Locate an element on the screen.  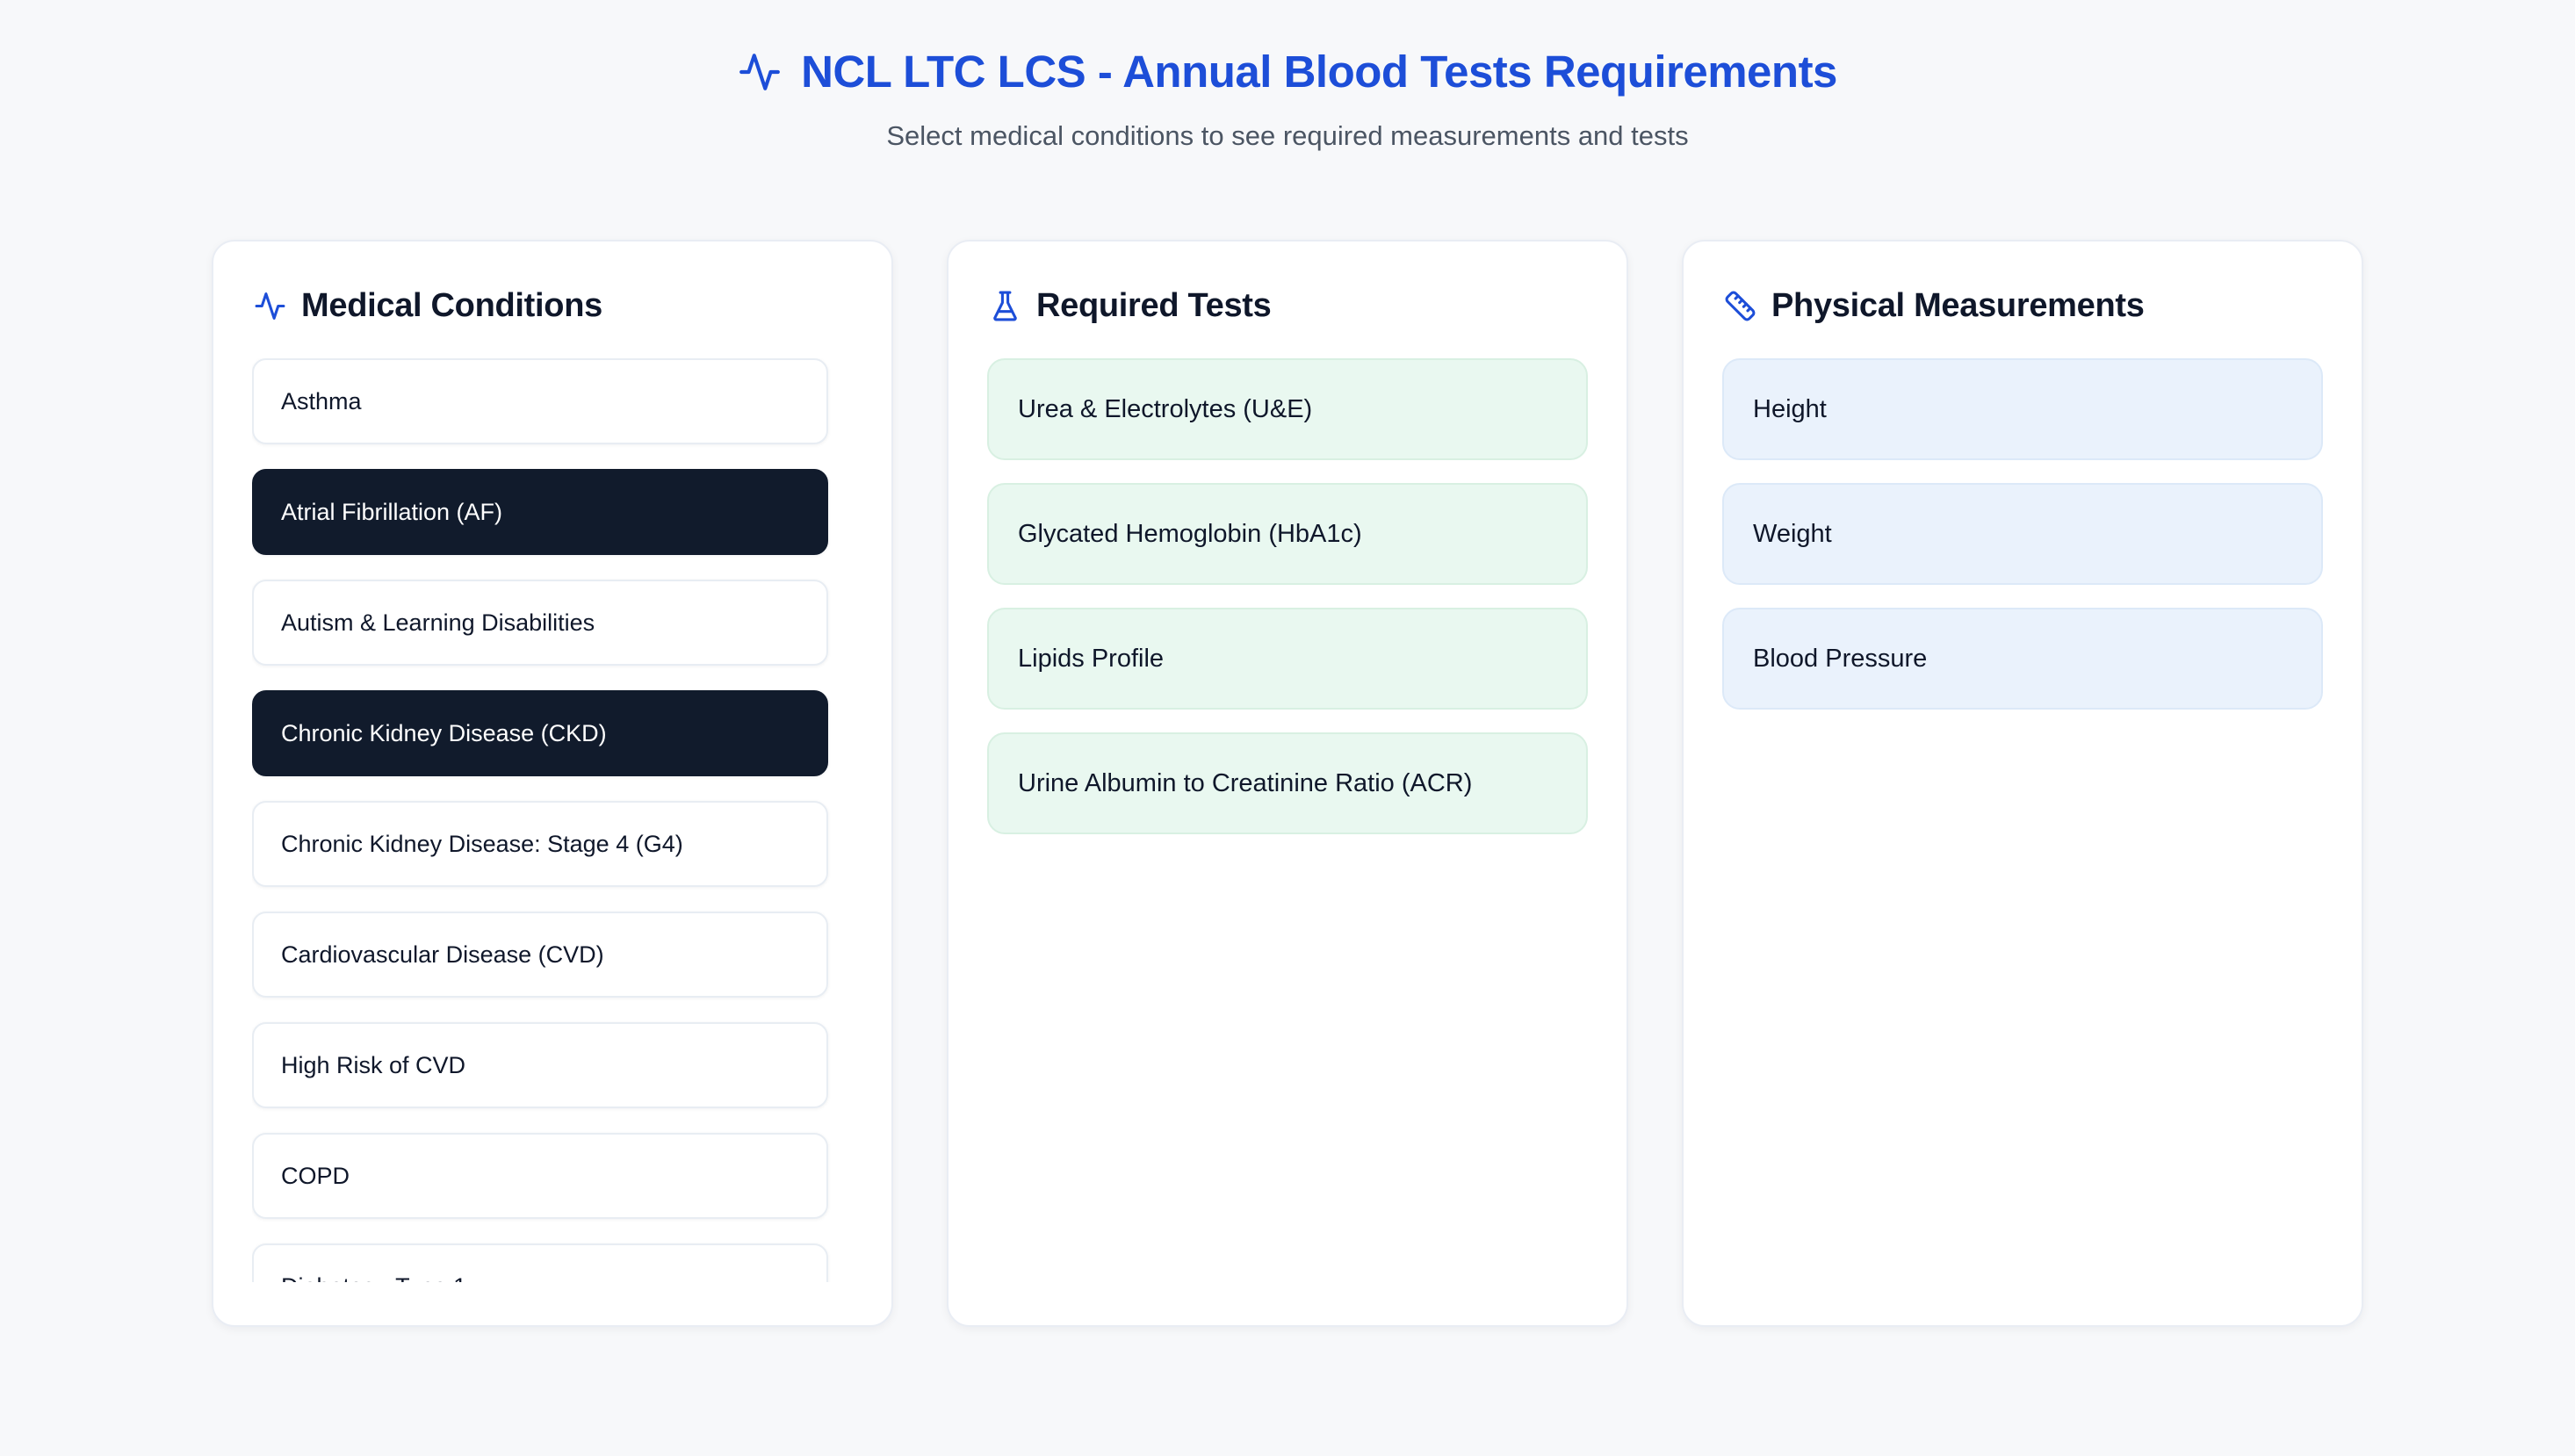
panel-title-medical-conditions: Medical Conditions is located at coordinates (451, 305).